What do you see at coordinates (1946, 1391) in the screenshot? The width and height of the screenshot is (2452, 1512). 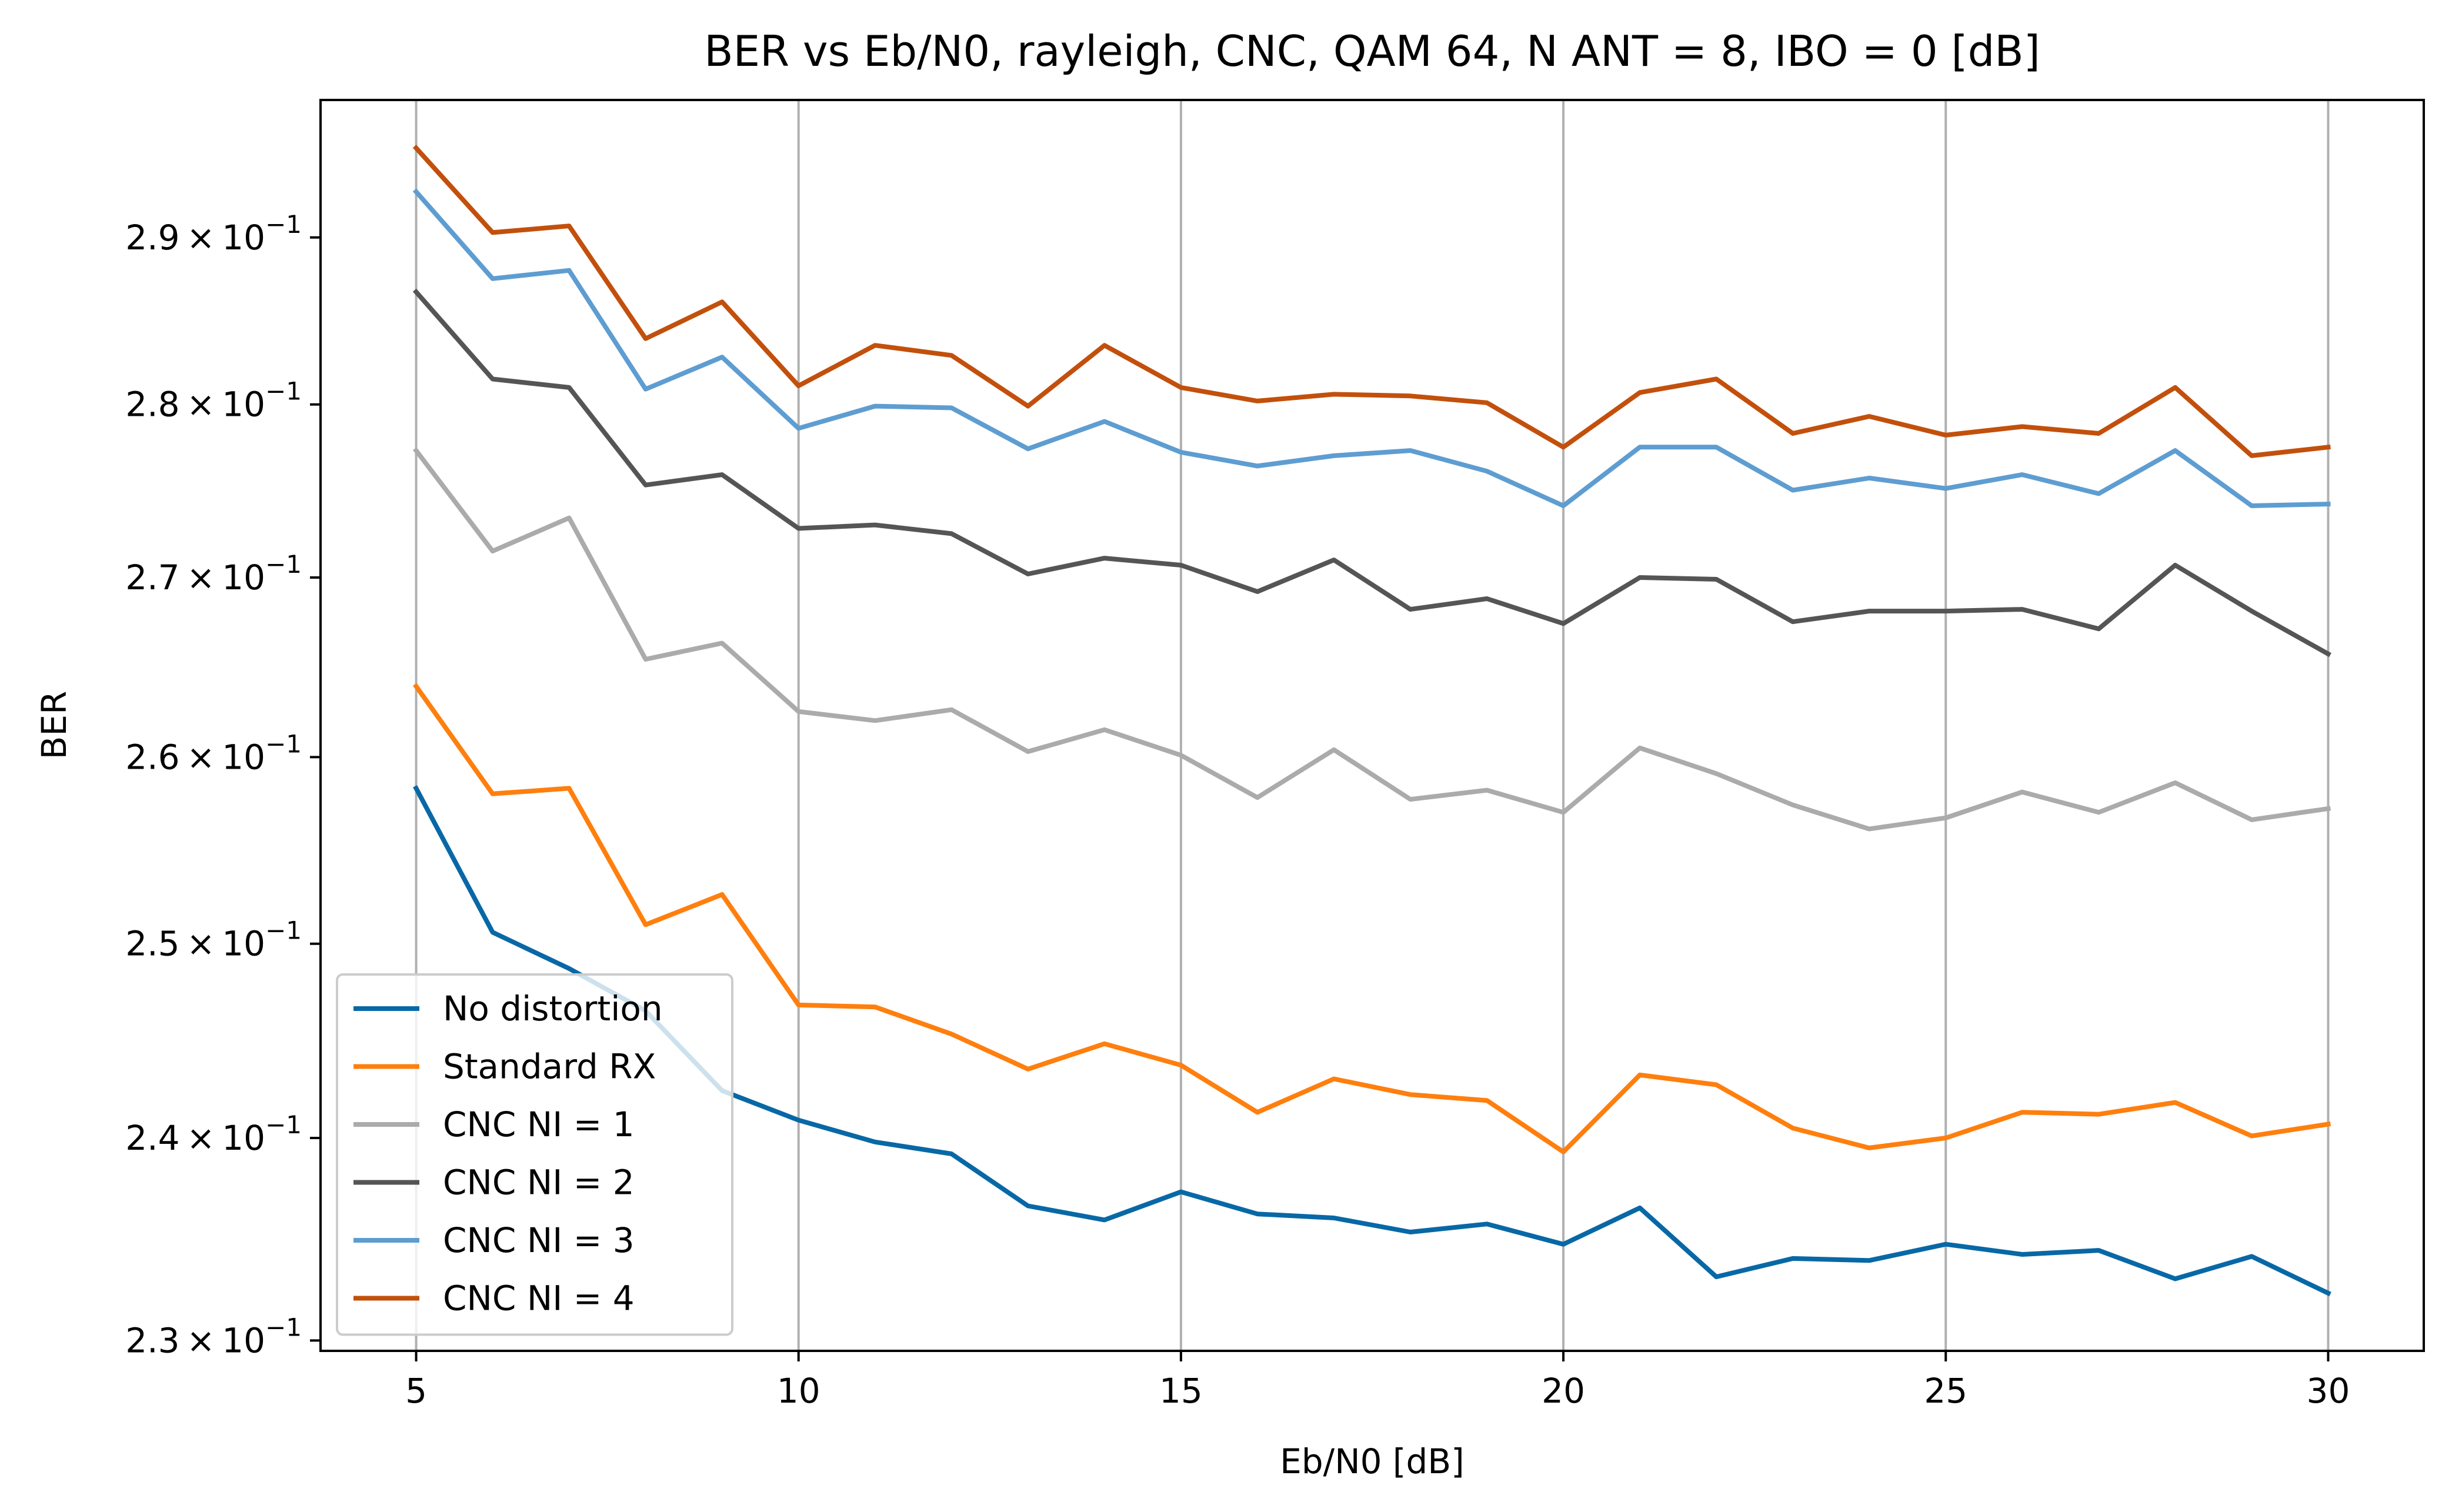 I see `x-tick-label: 25` at bounding box center [1946, 1391].